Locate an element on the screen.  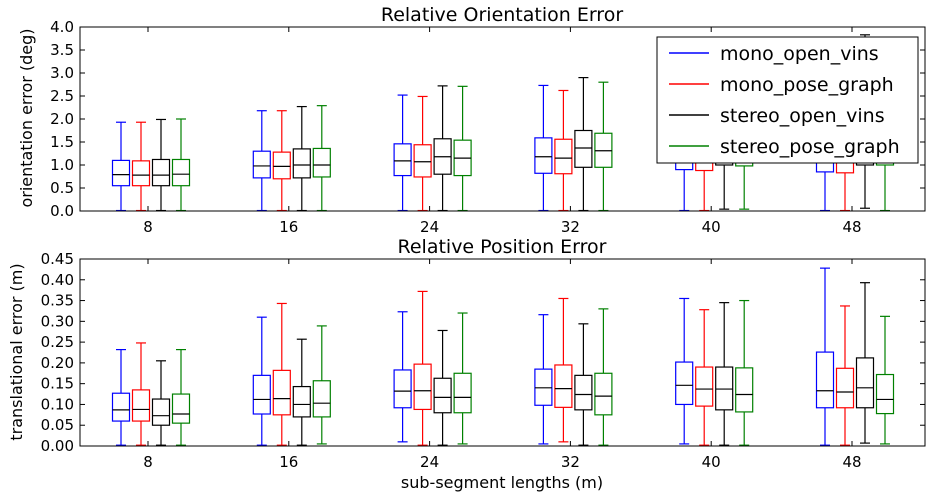
chart-title: Relative Orientation Error is located at coordinates (502, 15).